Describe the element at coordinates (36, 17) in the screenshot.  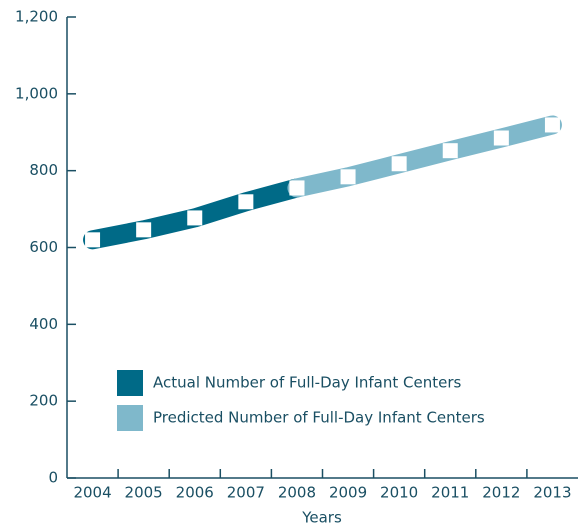
I see `y-tick-label: 1,200` at that location.